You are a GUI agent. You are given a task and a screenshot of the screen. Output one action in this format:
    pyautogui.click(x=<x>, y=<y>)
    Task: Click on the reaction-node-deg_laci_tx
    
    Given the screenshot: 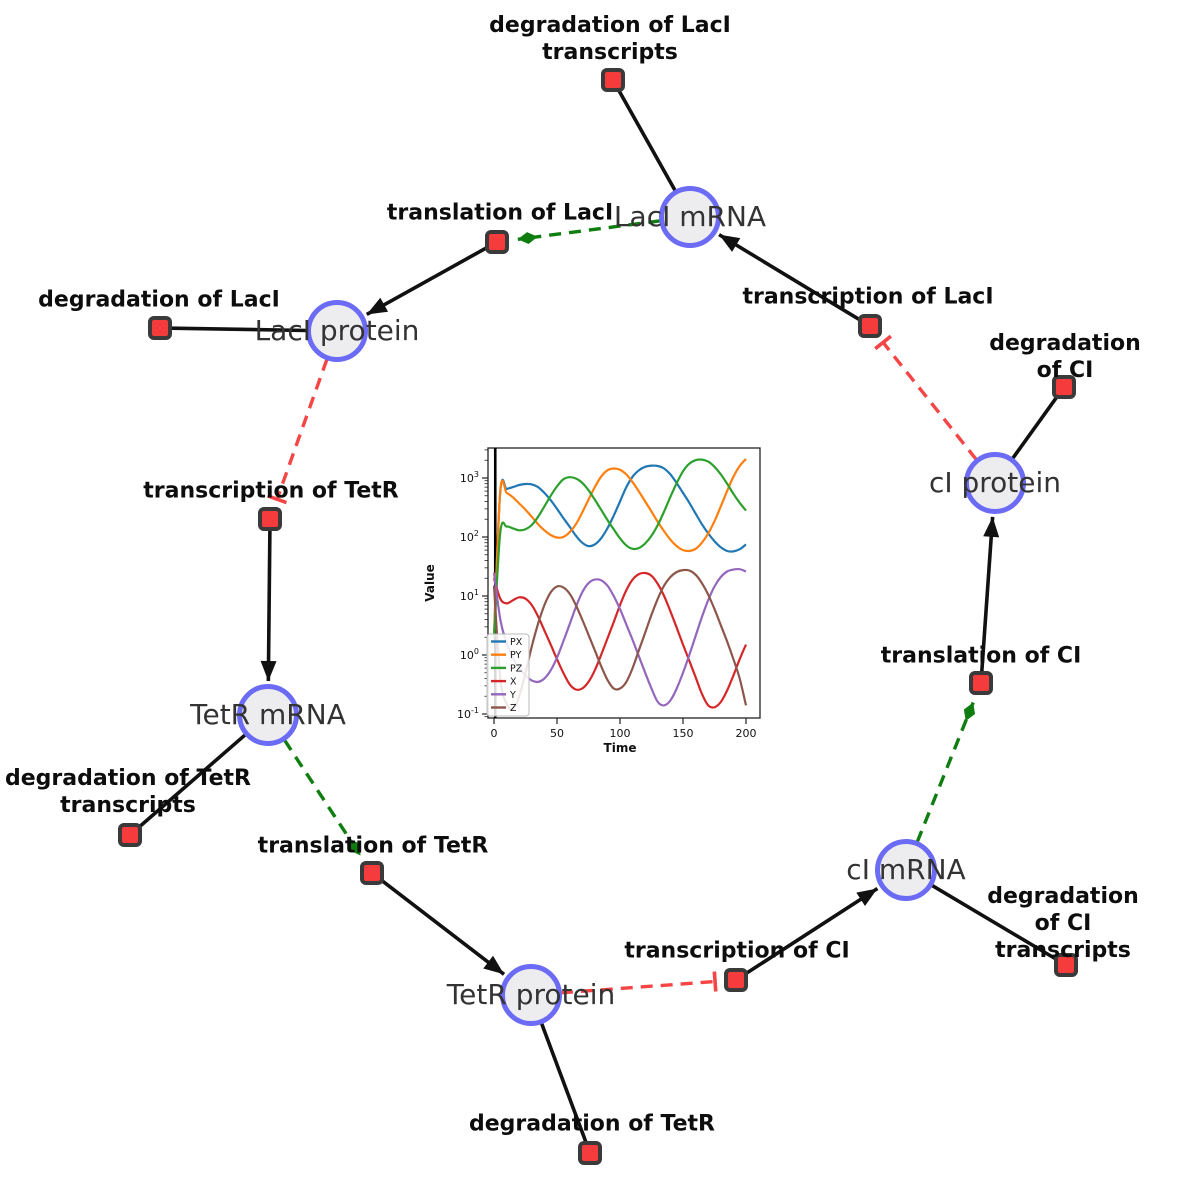 What is the action you would take?
    pyautogui.click(x=613, y=80)
    